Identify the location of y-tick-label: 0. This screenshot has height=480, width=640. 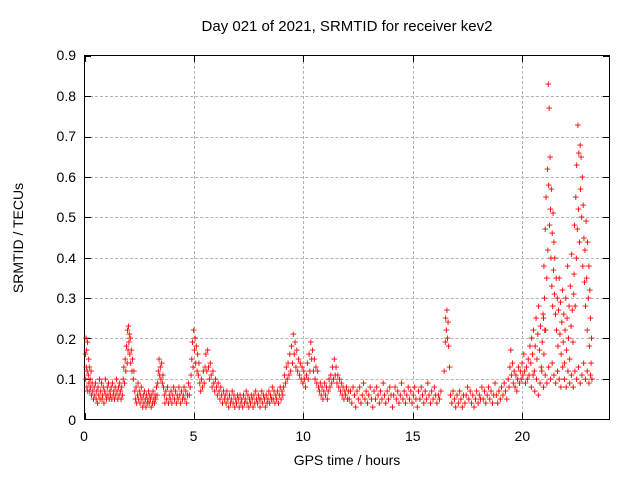
(72, 420).